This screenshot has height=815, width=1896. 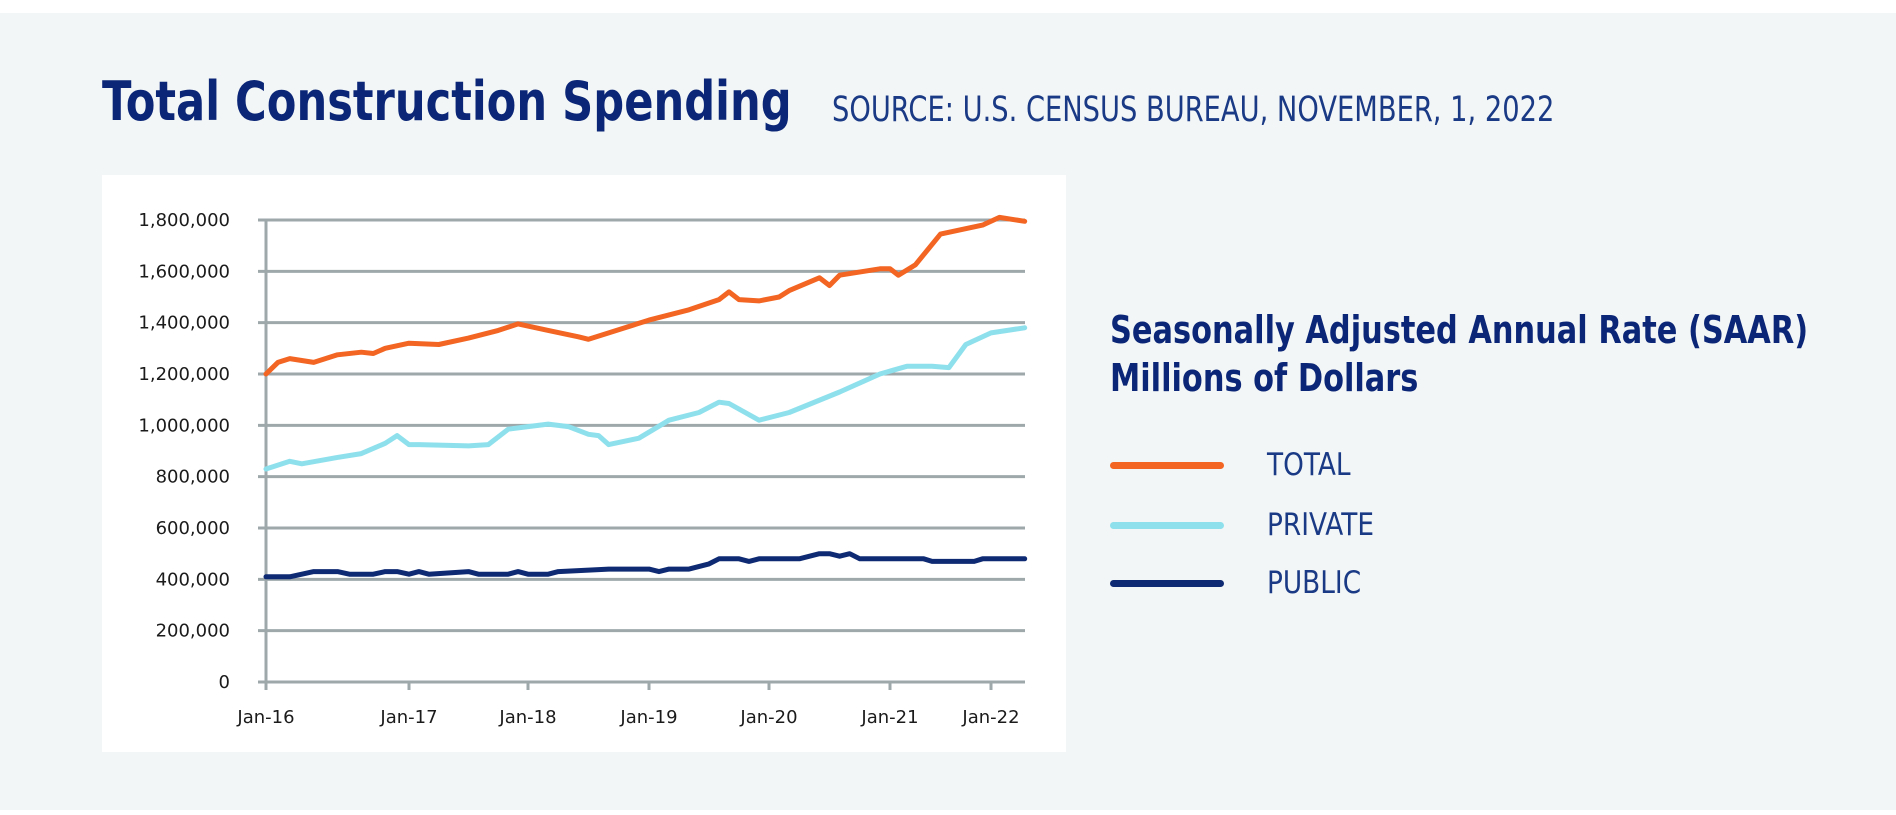 I want to click on series-line-total, so click(x=645, y=295).